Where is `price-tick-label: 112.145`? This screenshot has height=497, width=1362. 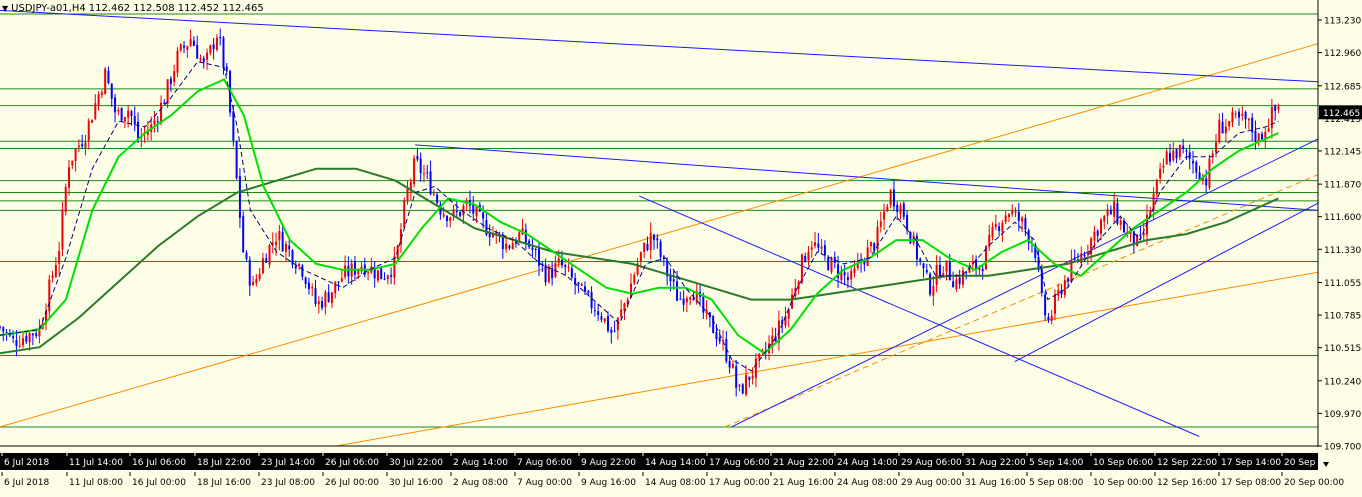 price-tick-label: 112.145 is located at coordinates (1342, 152).